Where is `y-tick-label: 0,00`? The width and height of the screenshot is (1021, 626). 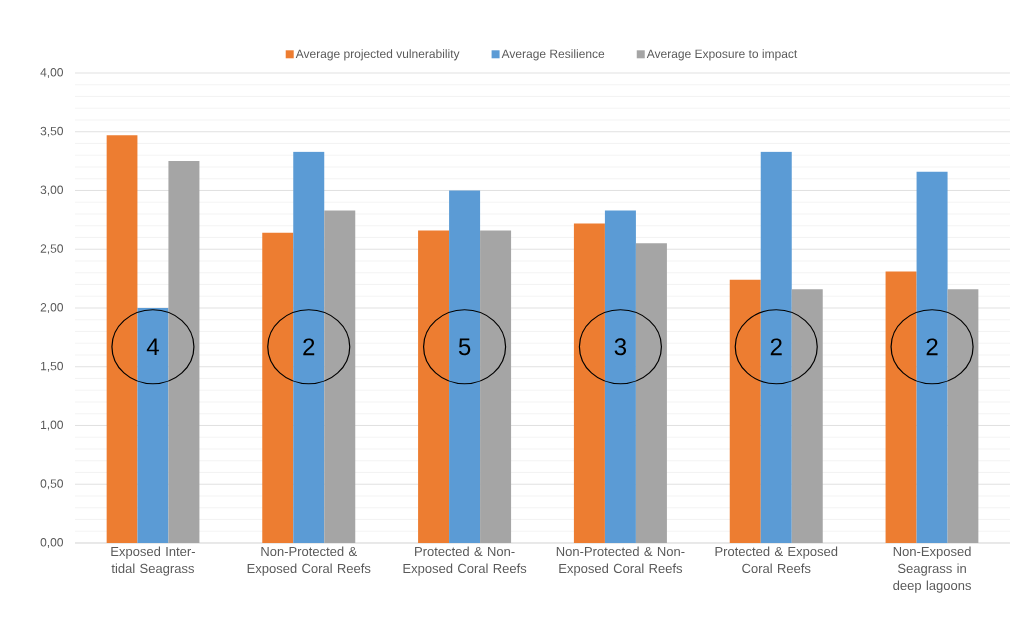 y-tick-label: 0,00 is located at coordinates (52, 543).